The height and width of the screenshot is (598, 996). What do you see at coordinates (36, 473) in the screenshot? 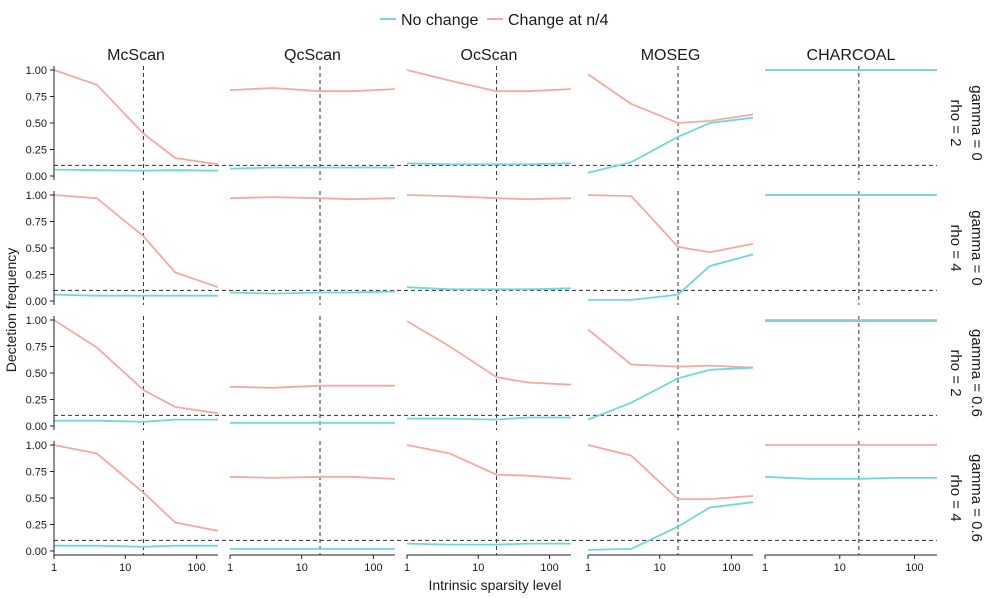
I see `y-tick-label-3-3: 0.75` at bounding box center [36, 473].